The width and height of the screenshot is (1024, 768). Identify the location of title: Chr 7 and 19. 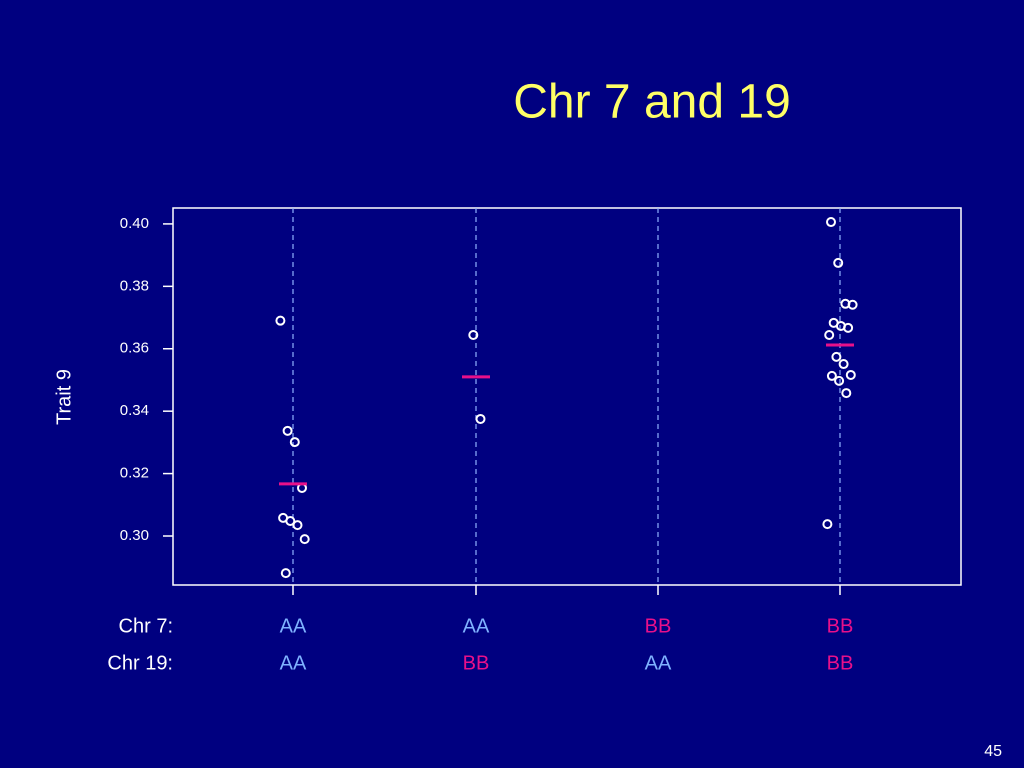
(652, 102).